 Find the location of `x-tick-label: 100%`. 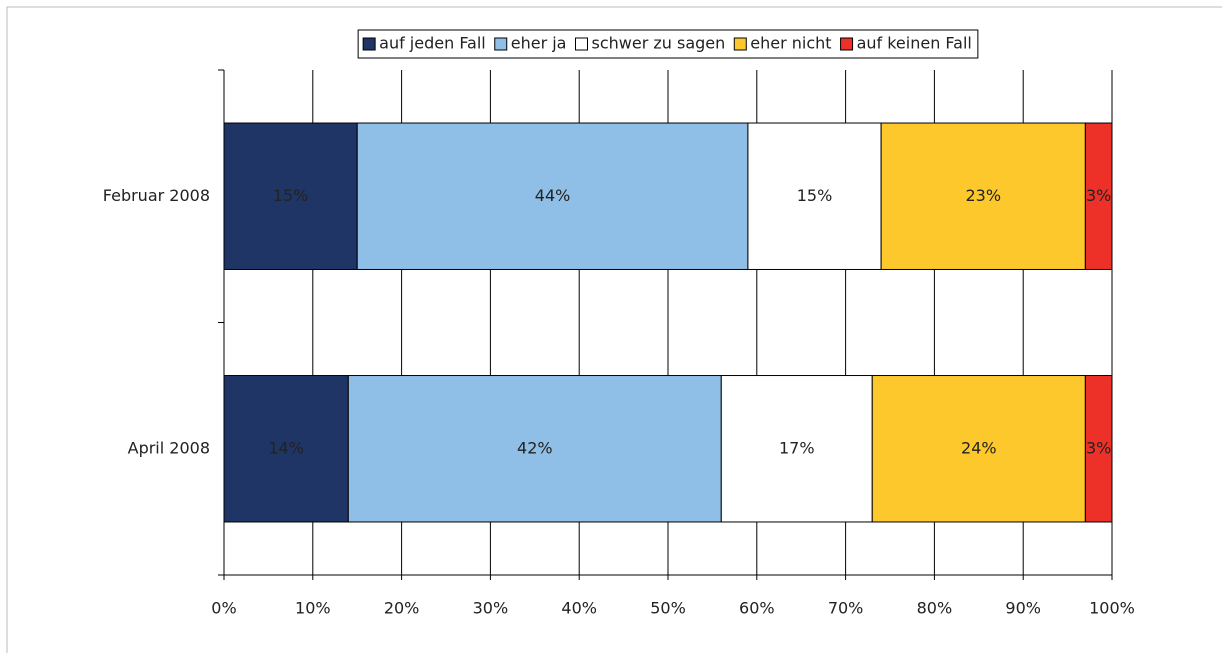

x-tick-label: 100% is located at coordinates (1112, 608).